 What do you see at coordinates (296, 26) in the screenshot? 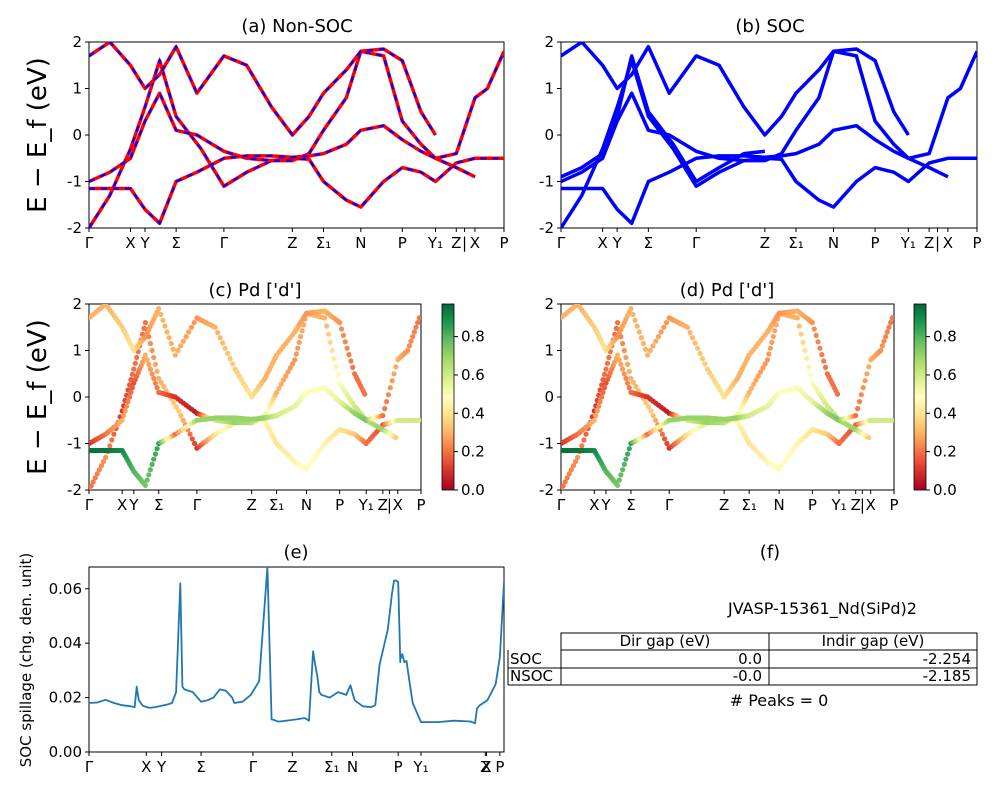
I see `panel-a-title: (a) Non-SOC` at bounding box center [296, 26].